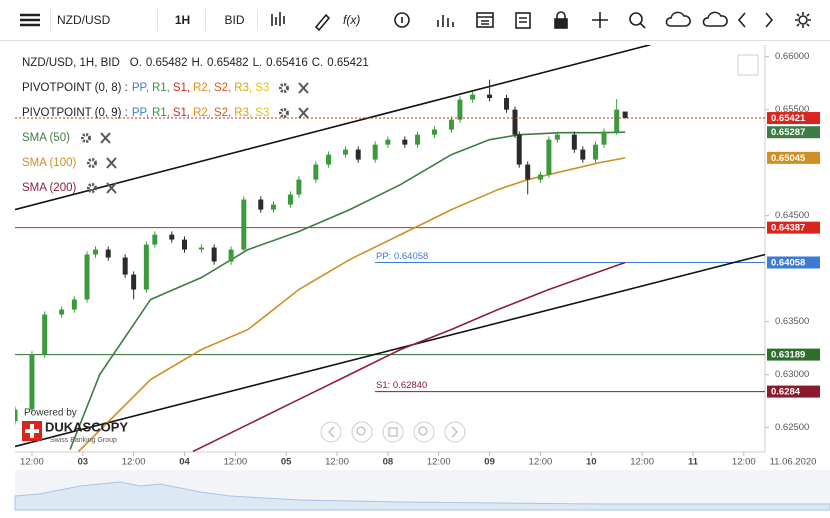 Image resolution: width=830 pixels, height=518 pixels. What do you see at coordinates (50, 413) in the screenshot?
I see `watermark-line1: Powered by` at bounding box center [50, 413].